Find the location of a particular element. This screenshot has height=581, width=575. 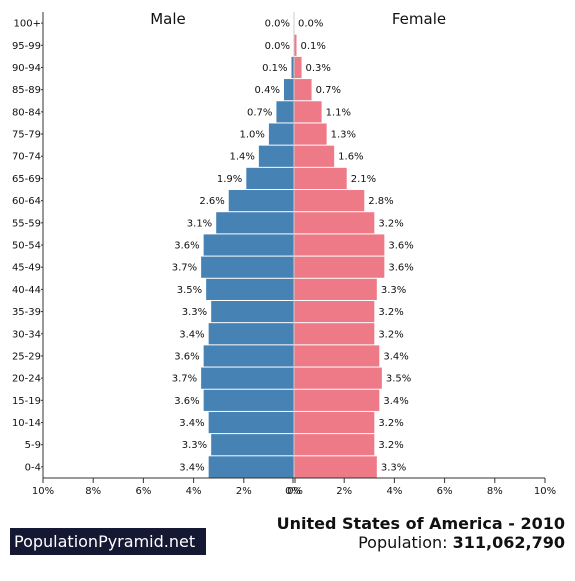

female-value-label: 1.1% is located at coordinates (338, 112).